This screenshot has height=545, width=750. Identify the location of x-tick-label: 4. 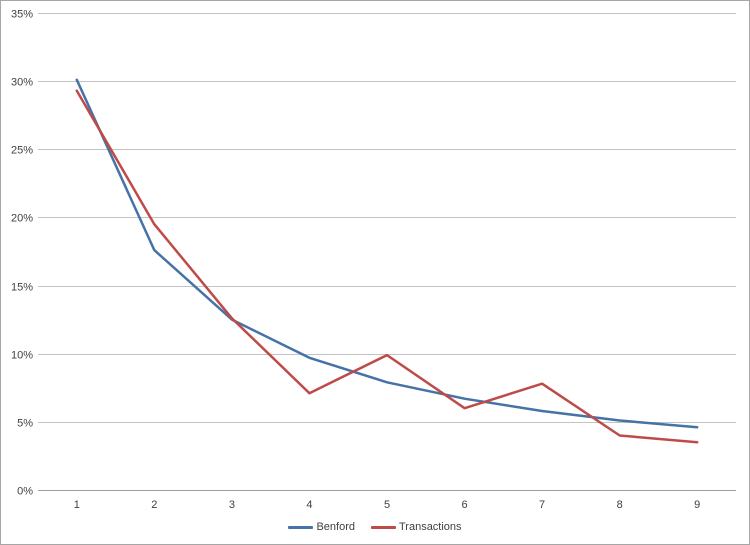
(309, 505).